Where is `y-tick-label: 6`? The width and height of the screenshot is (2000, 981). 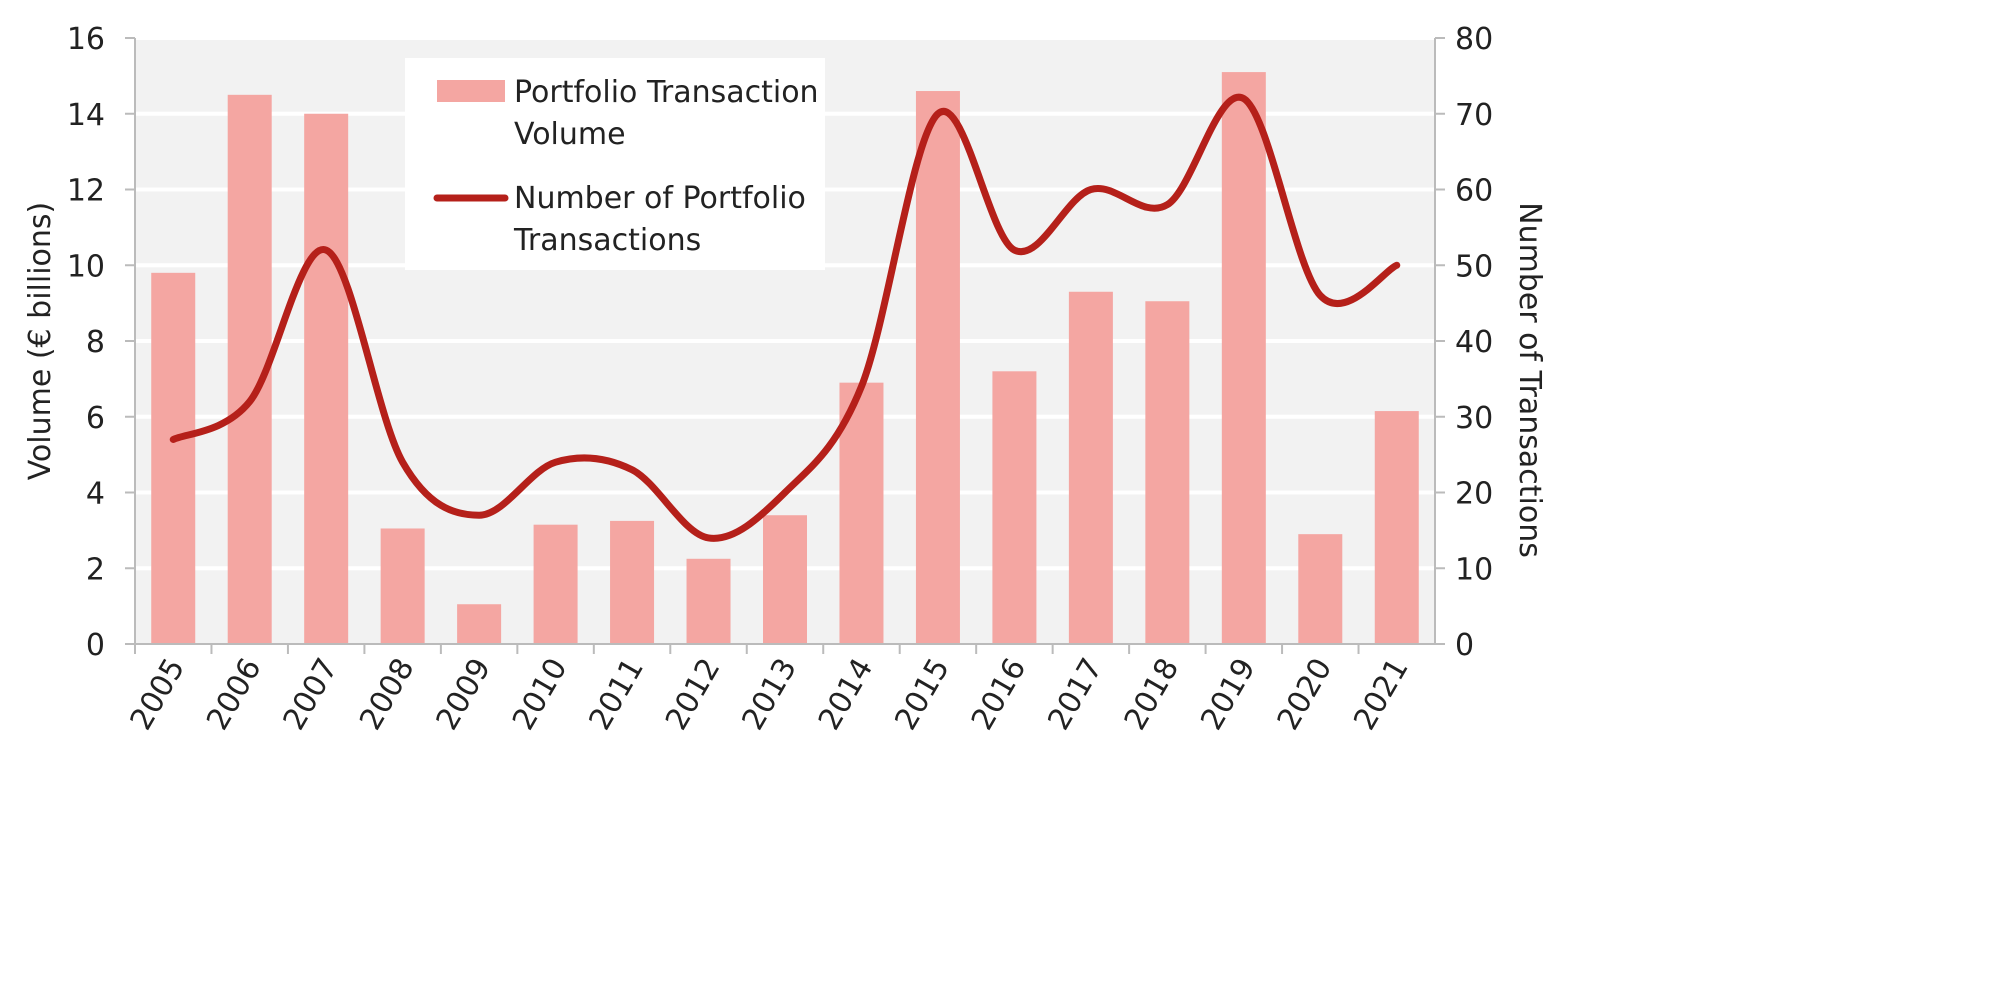 y-tick-label: 6 is located at coordinates (95, 418).